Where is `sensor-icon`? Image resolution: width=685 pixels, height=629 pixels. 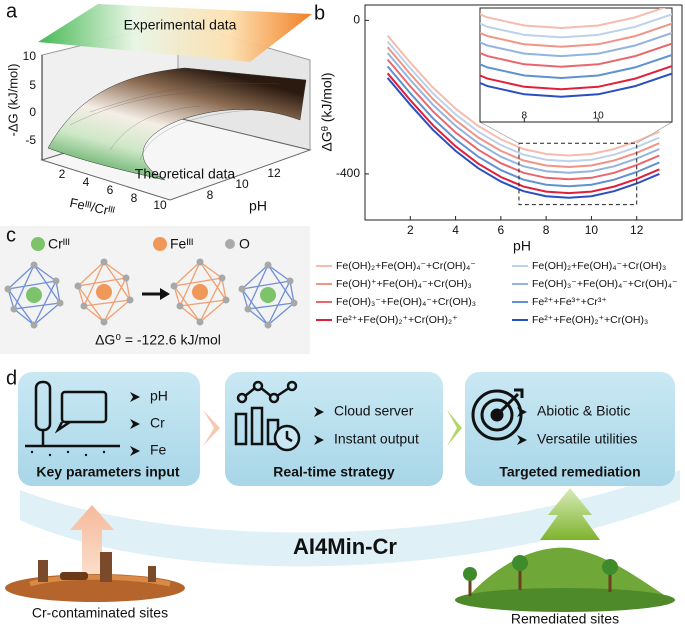 sensor-icon is located at coordinates (72, 414).